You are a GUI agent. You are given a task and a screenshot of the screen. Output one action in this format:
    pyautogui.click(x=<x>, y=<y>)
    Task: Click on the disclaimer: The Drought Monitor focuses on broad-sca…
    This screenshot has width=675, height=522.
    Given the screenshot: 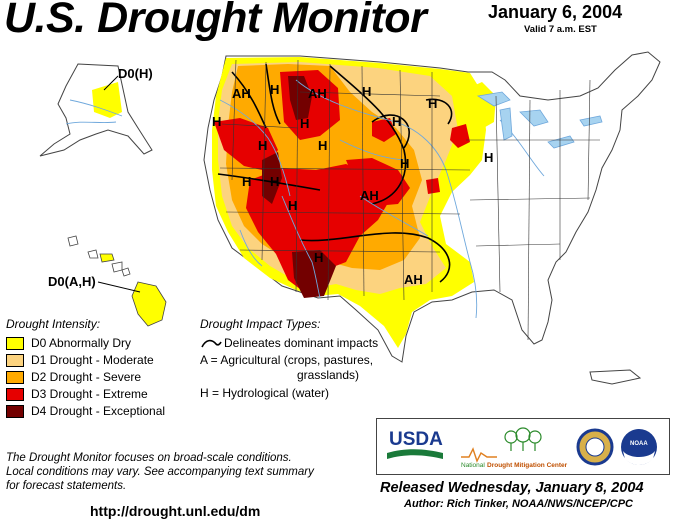 What is the action you would take?
    pyautogui.click(x=191, y=472)
    